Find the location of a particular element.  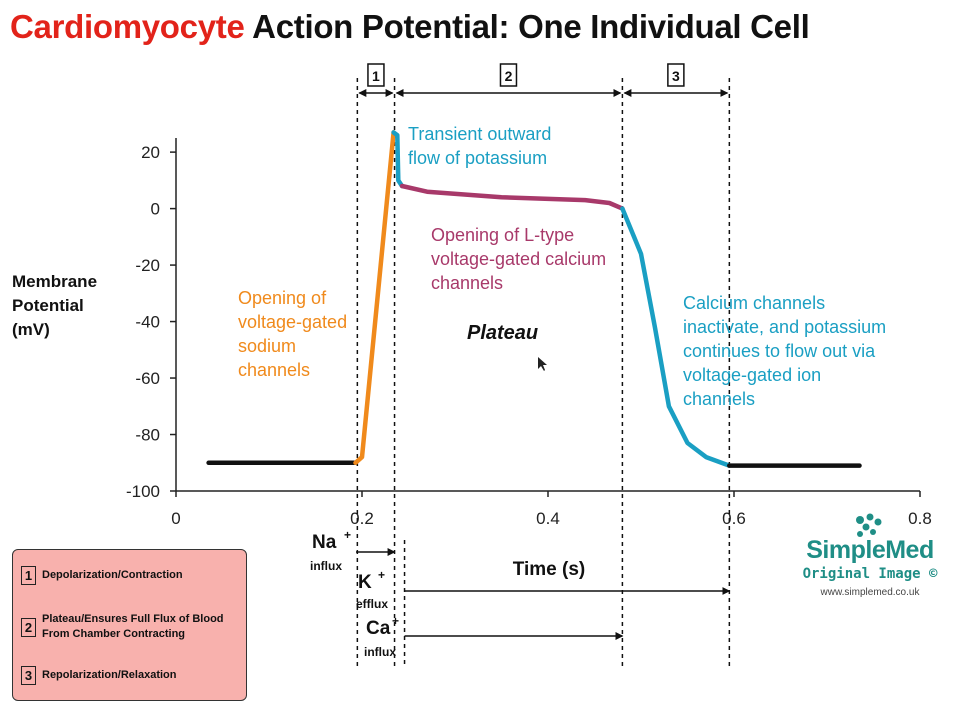

y-tick-label: -60 is located at coordinates (147, 378).